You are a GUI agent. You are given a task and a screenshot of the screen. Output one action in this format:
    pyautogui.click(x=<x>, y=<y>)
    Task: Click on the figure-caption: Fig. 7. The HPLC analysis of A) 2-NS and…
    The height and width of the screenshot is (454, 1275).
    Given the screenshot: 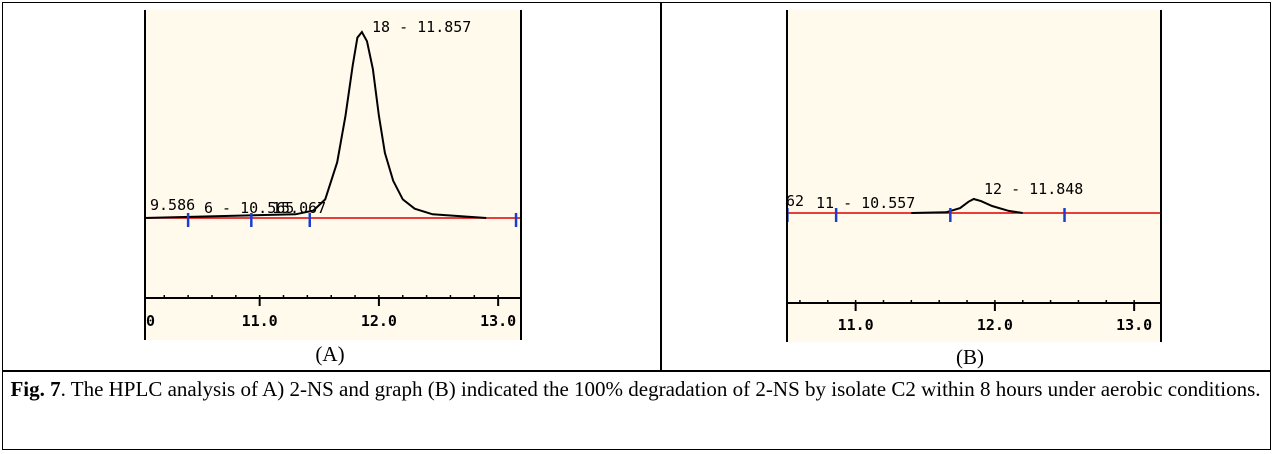 What is the action you would take?
    pyautogui.click(x=635, y=389)
    